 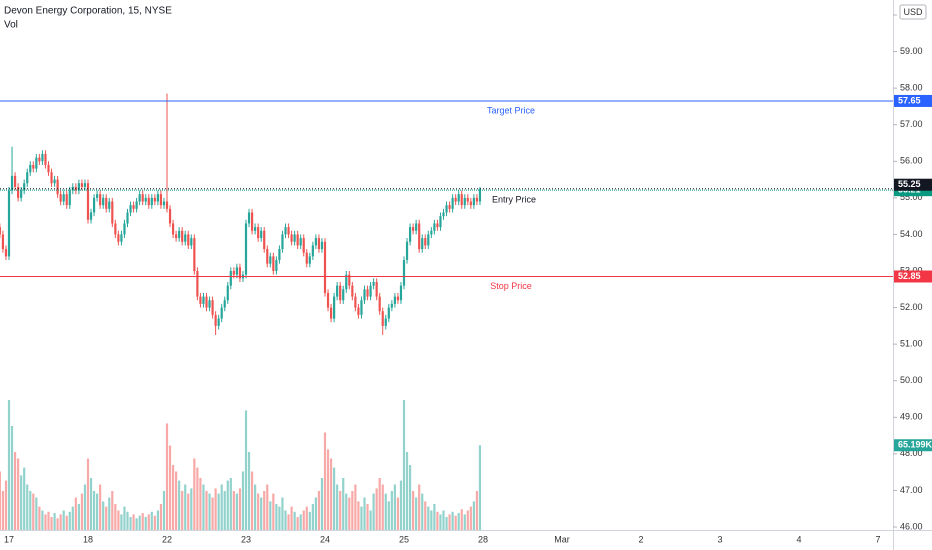 I want to click on y-tick-label: 58.00, so click(x=911, y=88).